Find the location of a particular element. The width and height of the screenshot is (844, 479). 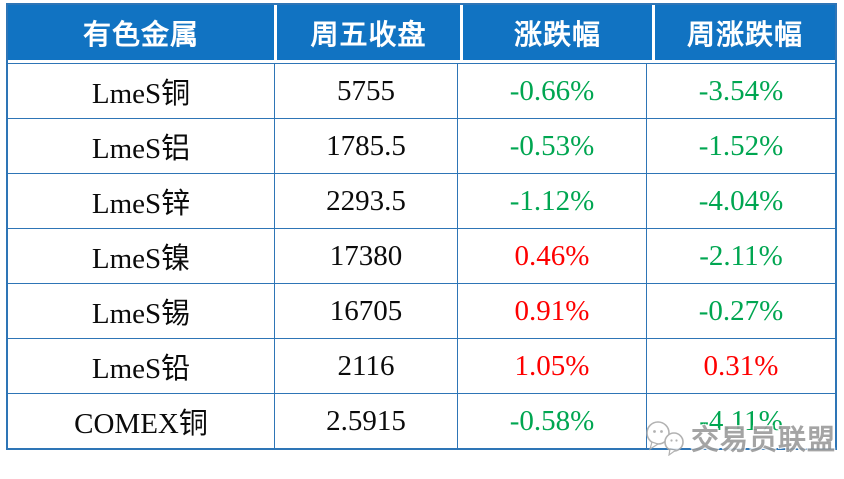

change-cell: 0.46% is located at coordinates (551, 256).